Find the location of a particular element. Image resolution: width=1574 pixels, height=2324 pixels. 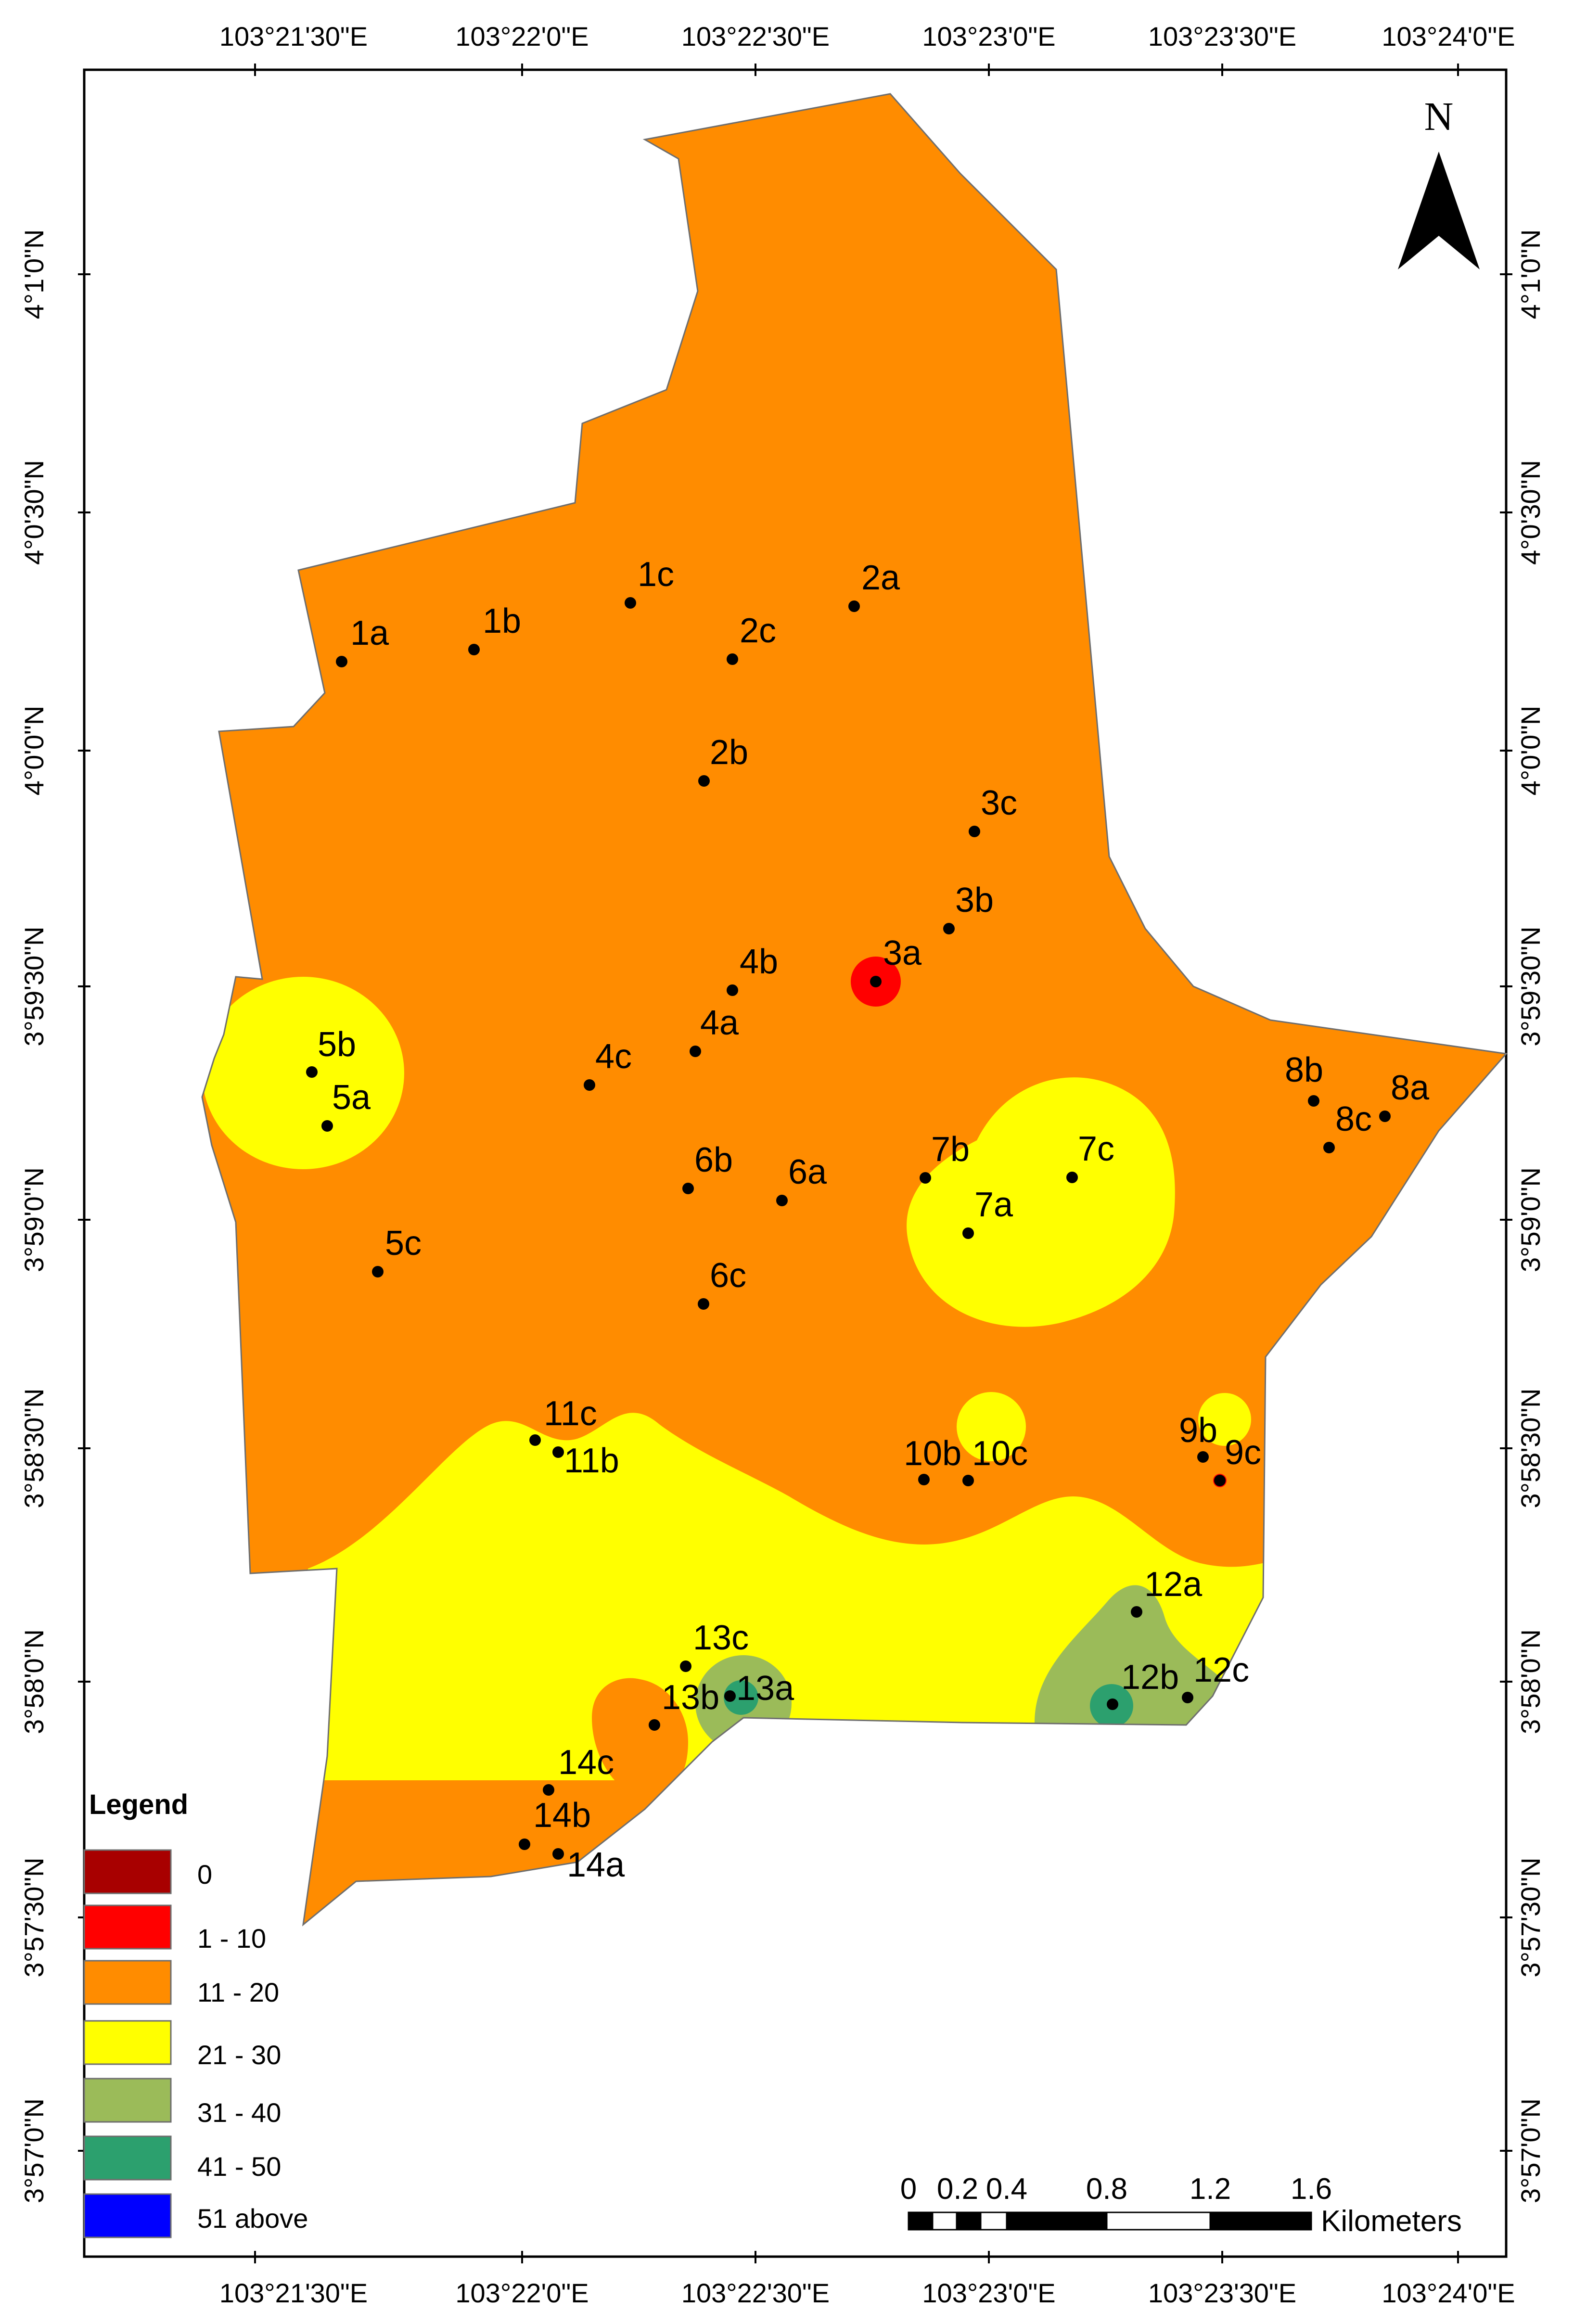

scale-tick-label: 0.2 is located at coordinates (957, 2189).